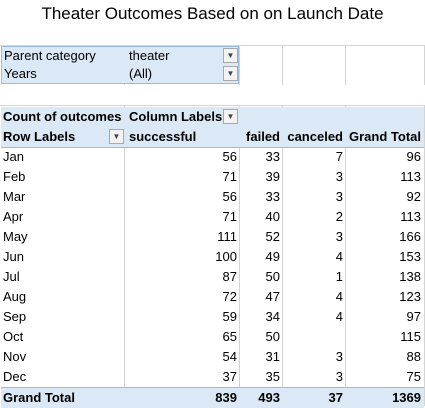 This screenshot has width=425, height=408. I want to click on table-row: Feb 71 39 3 113, so click(212, 177).